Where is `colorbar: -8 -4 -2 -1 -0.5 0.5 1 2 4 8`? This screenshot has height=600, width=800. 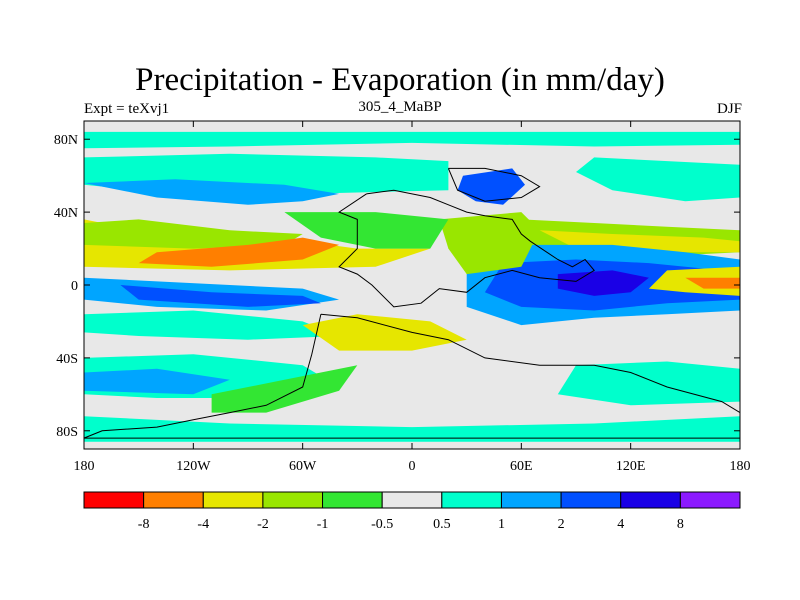
colorbar: -8 -4 -2 -1 -0.5 0.5 1 2 4 8 is located at coordinates (412, 511).